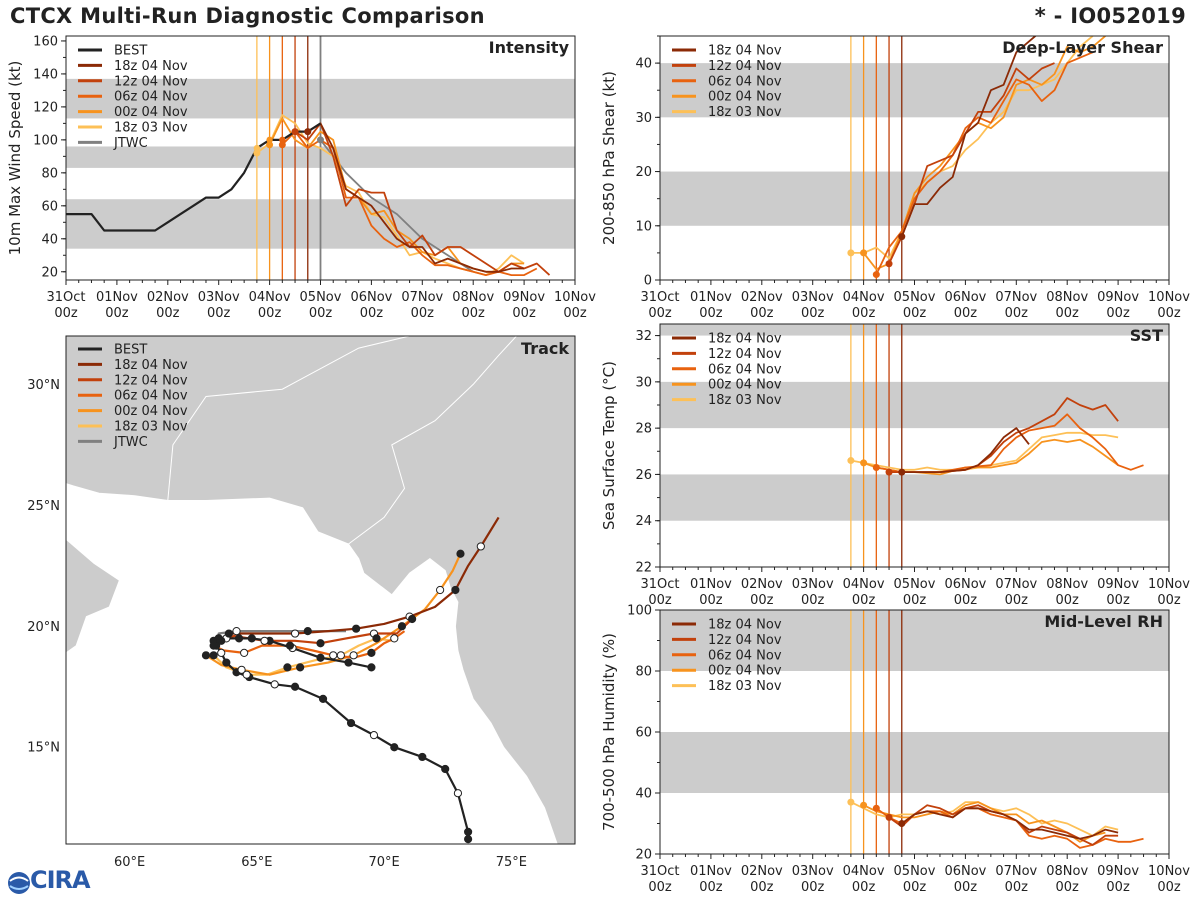  What do you see at coordinates (1067, 592) in the screenshot?
I see `xtick-label-sst: 08Nov 00z` at bounding box center [1067, 592].